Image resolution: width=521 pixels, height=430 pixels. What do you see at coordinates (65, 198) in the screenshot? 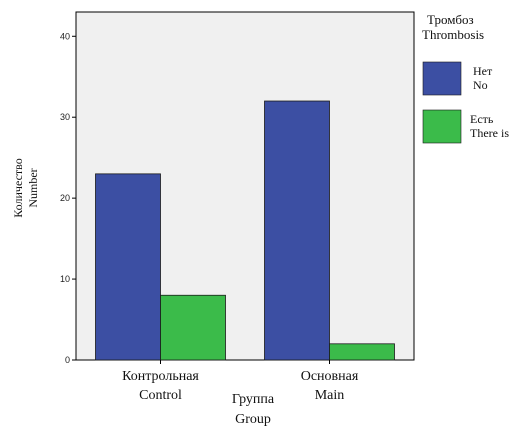
I see `y-tick-label: 20` at bounding box center [65, 198].